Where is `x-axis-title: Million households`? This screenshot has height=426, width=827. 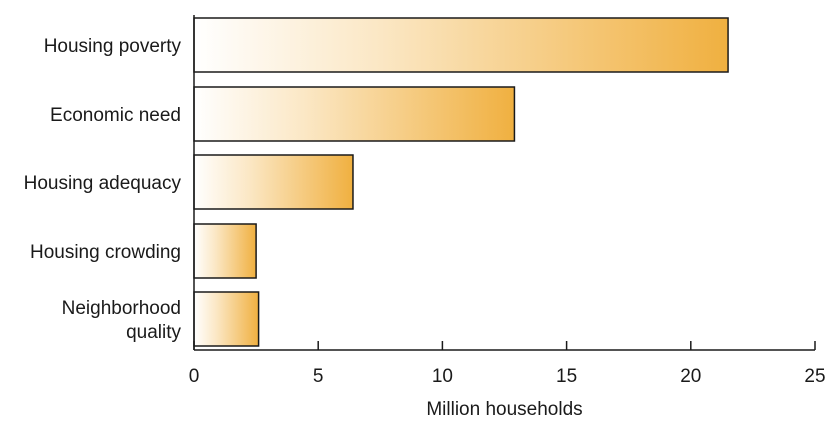 x-axis-title: Million households is located at coordinates (504, 409).